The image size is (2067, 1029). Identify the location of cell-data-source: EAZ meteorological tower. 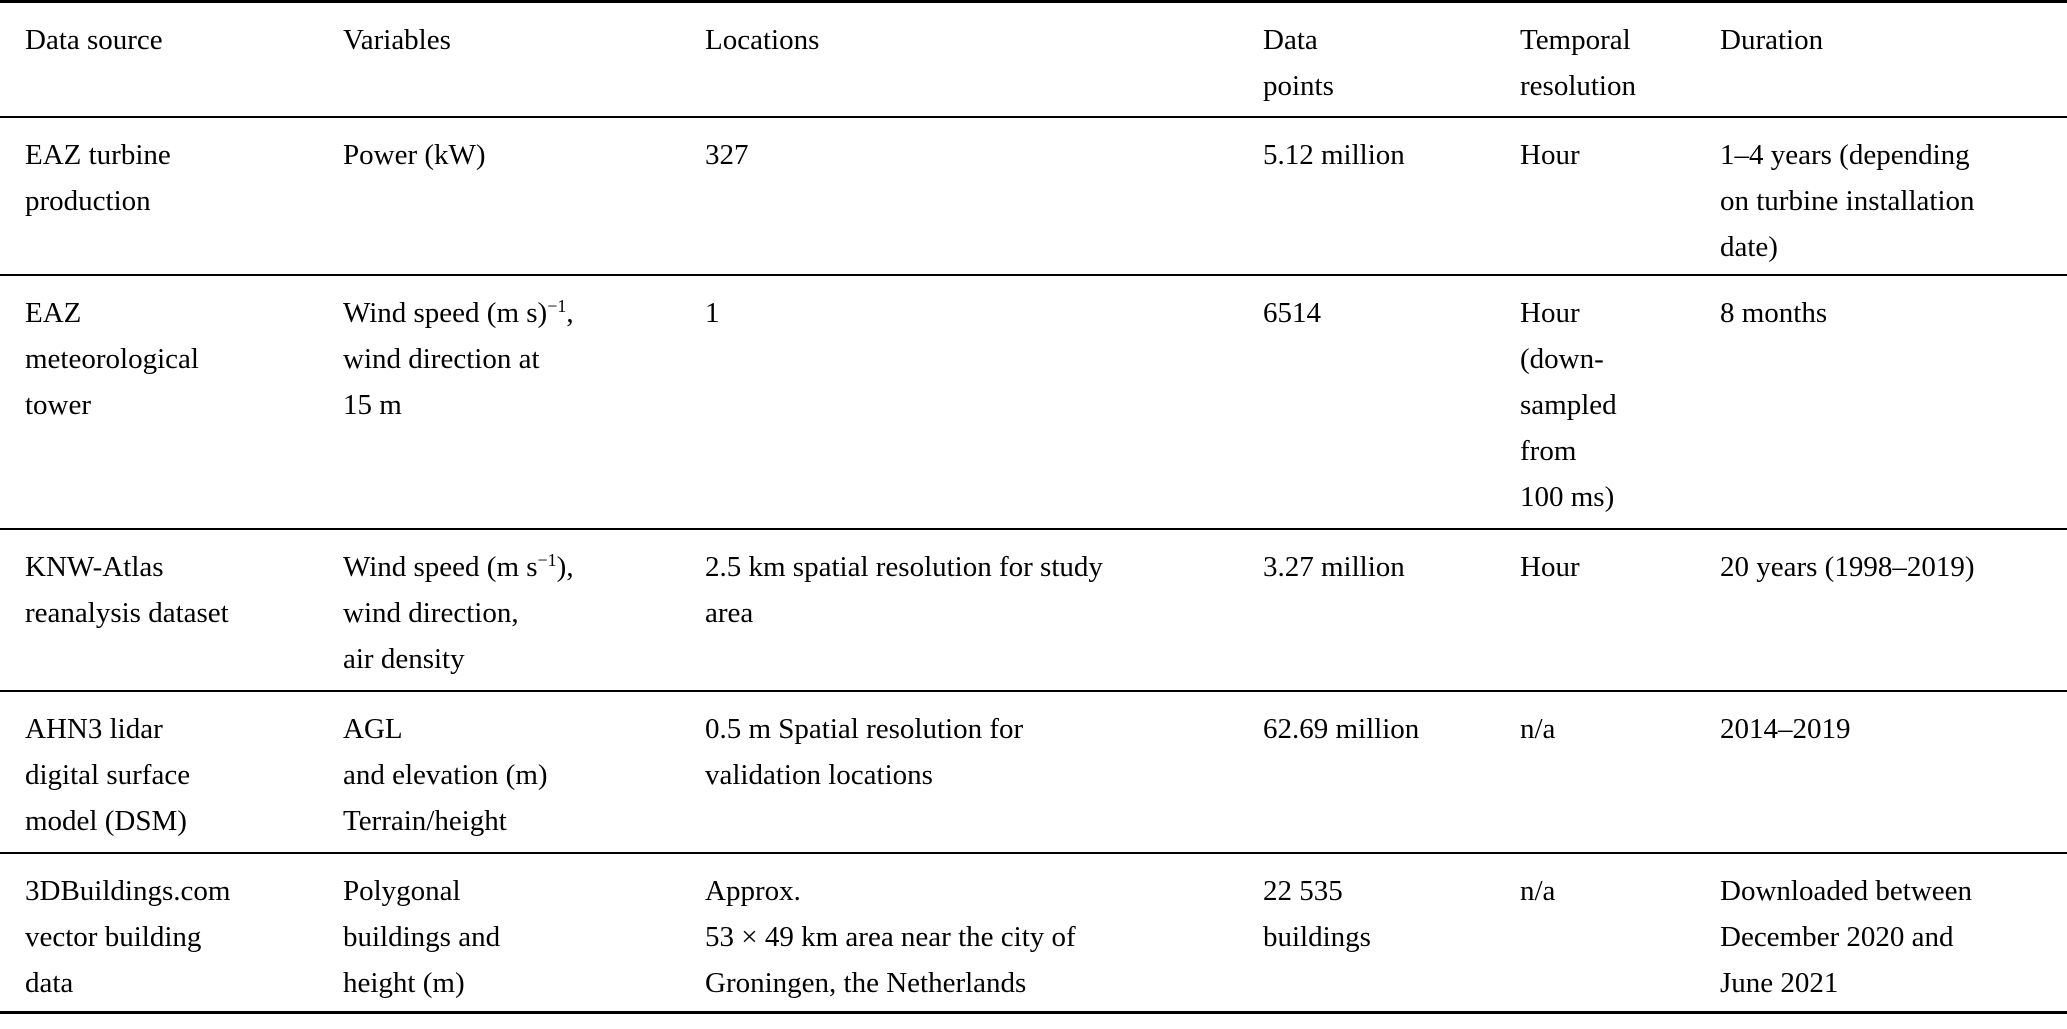
(112, 358).